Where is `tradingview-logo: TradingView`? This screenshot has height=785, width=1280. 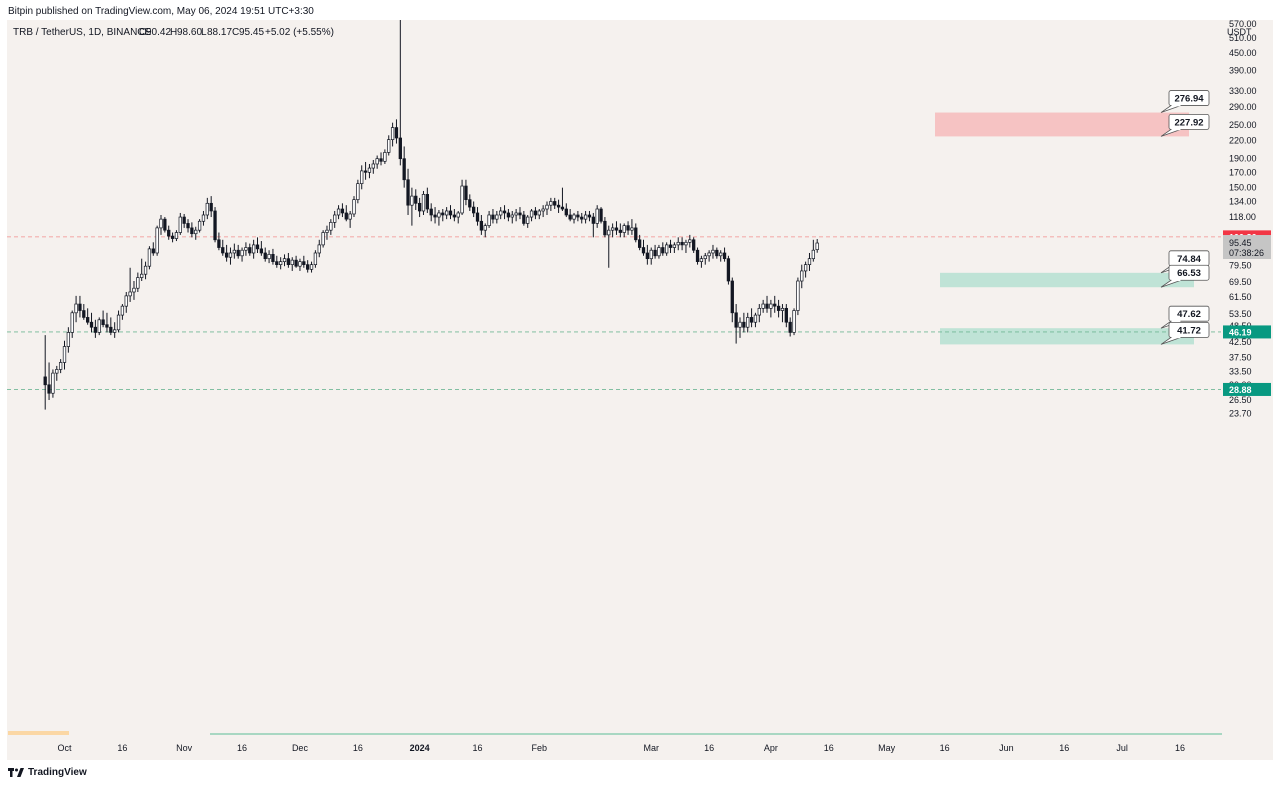 tradingview-logo: TradingView is located at coordinates (47, 772).